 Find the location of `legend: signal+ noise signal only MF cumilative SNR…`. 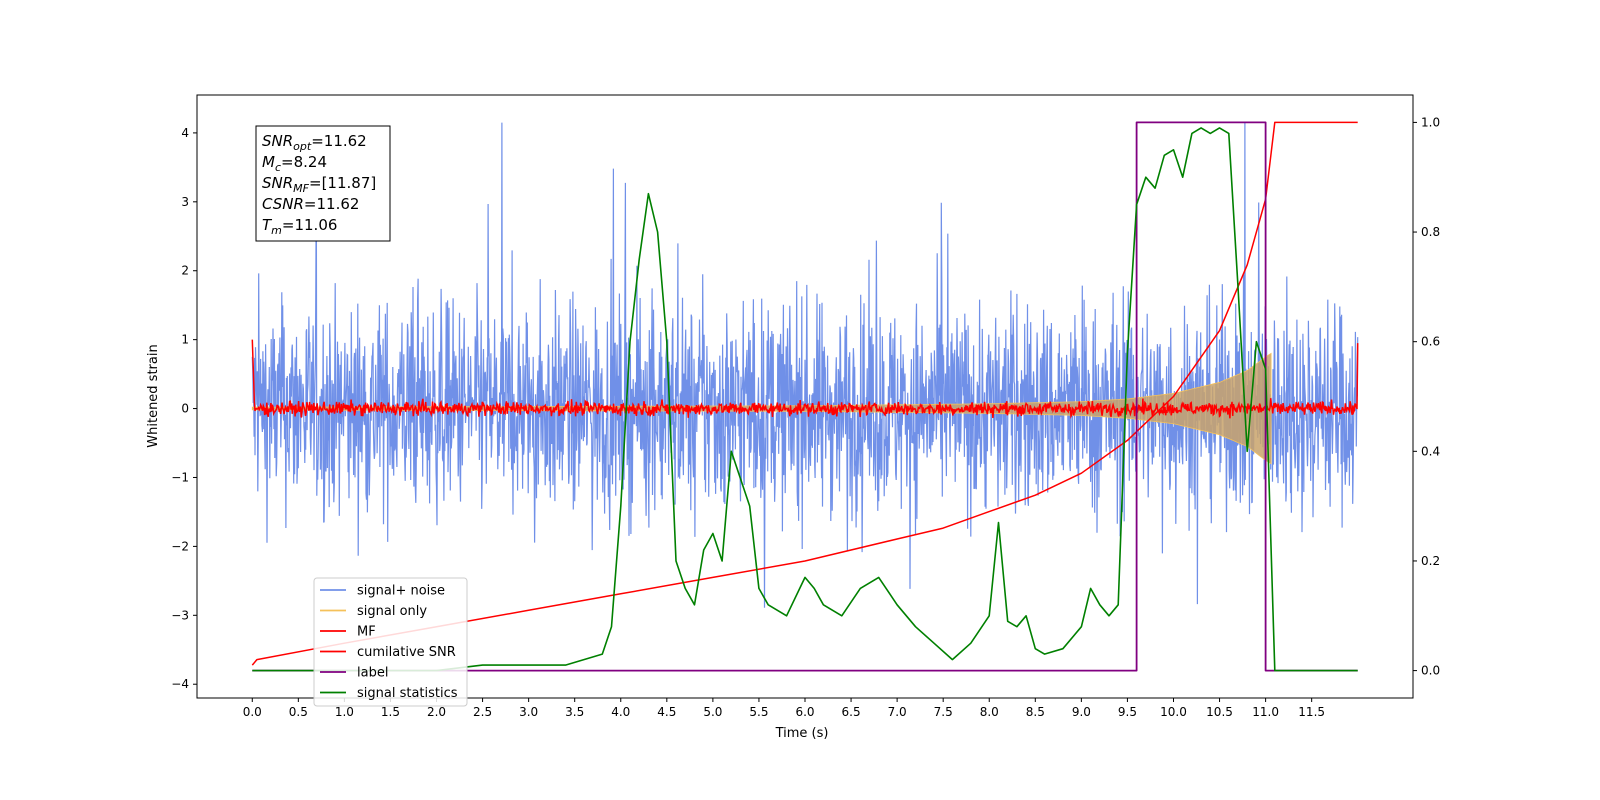

legend: signal+ noise signal only MF cumilative SNR… is located at coordinates (390, 642).